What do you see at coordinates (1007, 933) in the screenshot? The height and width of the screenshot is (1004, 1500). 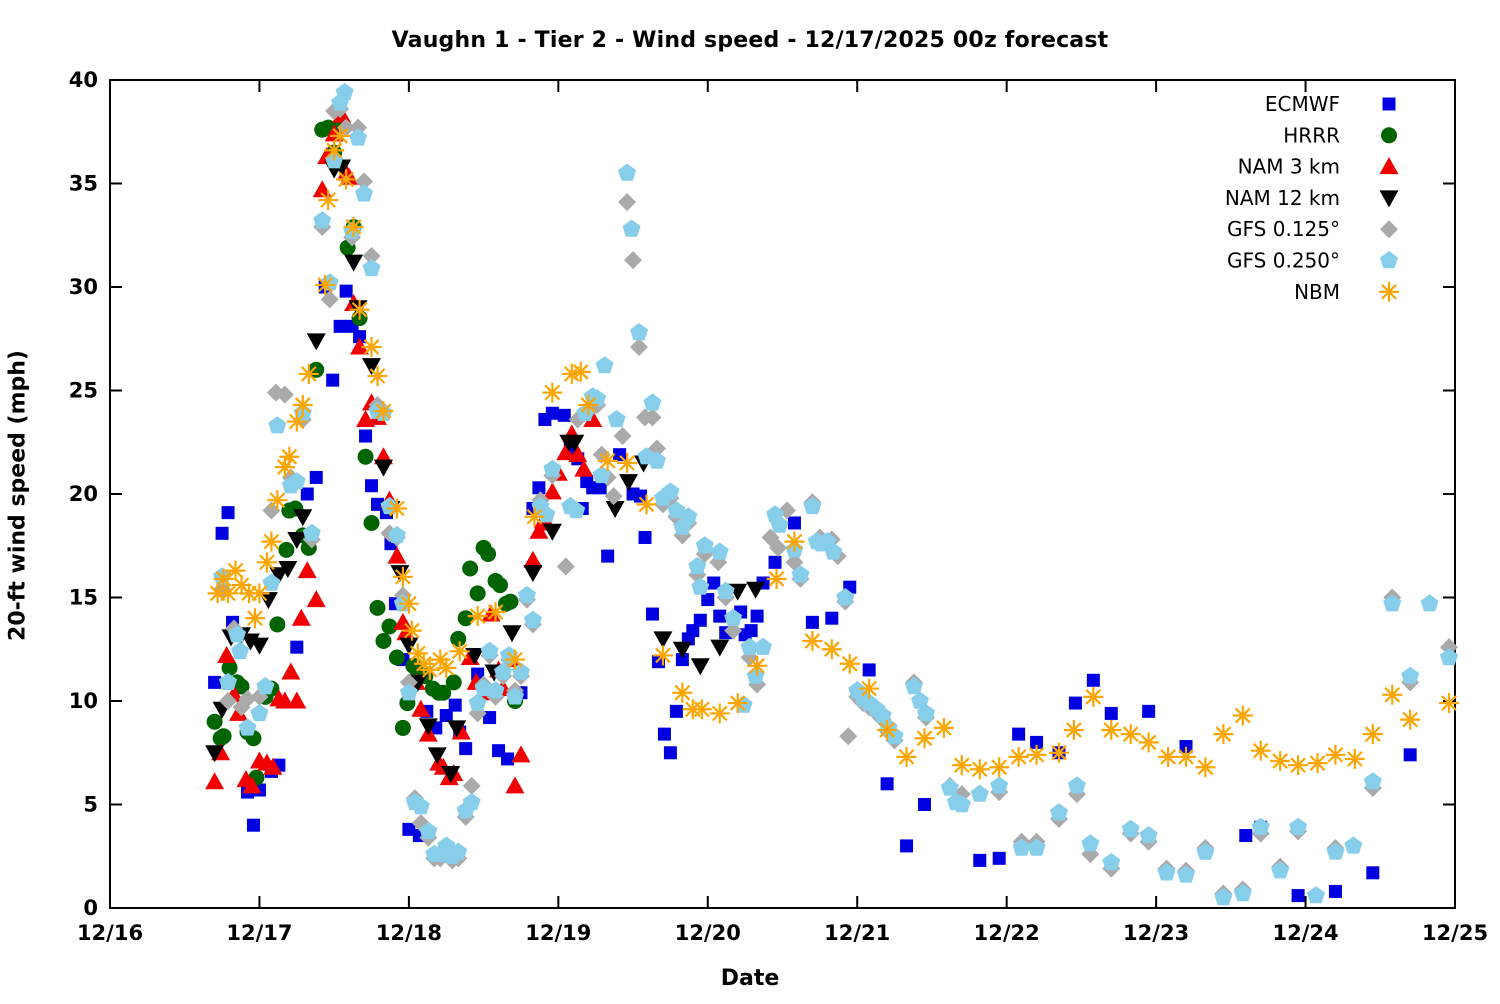 I see `x-tick-label: 12/22` at bounding box center [1007, 933].